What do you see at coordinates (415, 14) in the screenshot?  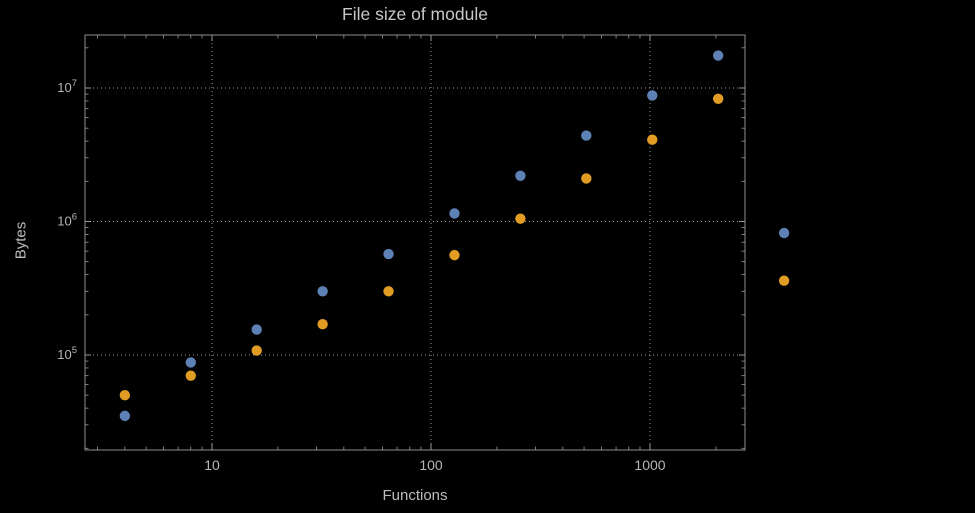 I see `chart-title: File size of module` at bounding box center [415, 14].